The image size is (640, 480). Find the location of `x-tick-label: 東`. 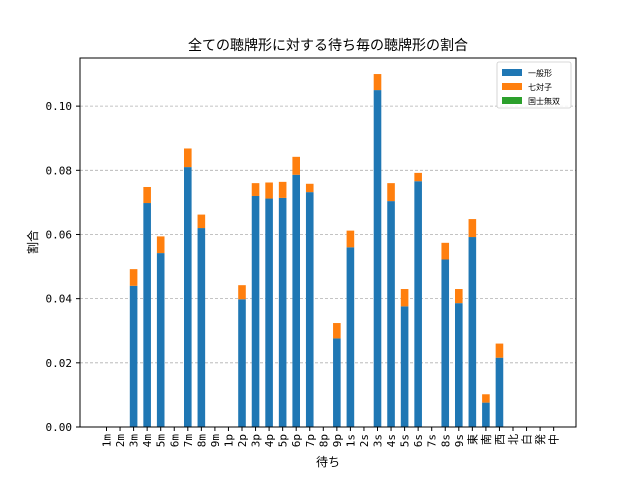

x-tick-label: 東 is located at coordinates (472, 439).